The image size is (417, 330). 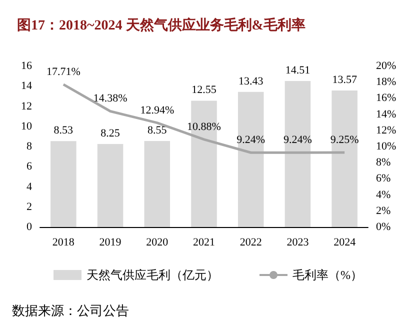 I want to click on data-label: 8.53, so click(x=64, y=130).